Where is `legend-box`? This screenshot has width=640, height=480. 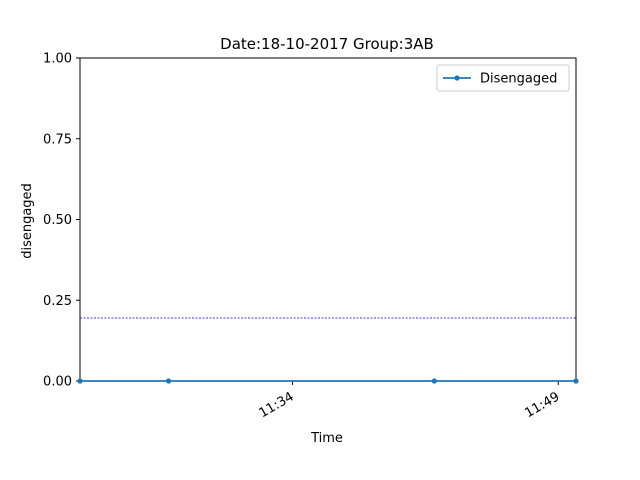 legend-box is located at coordinates (503, 78).